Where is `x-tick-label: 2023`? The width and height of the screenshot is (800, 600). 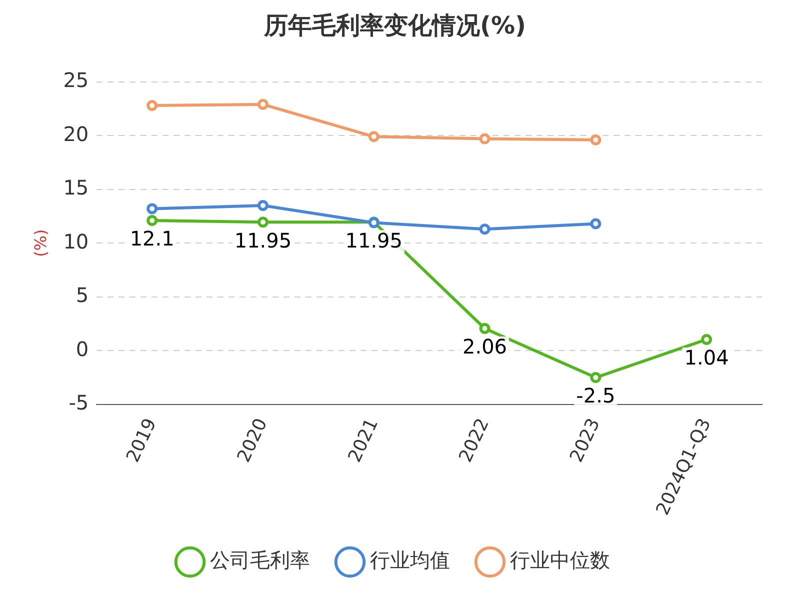
x-tick-label: 2023 is located at coordinates (585, 440).